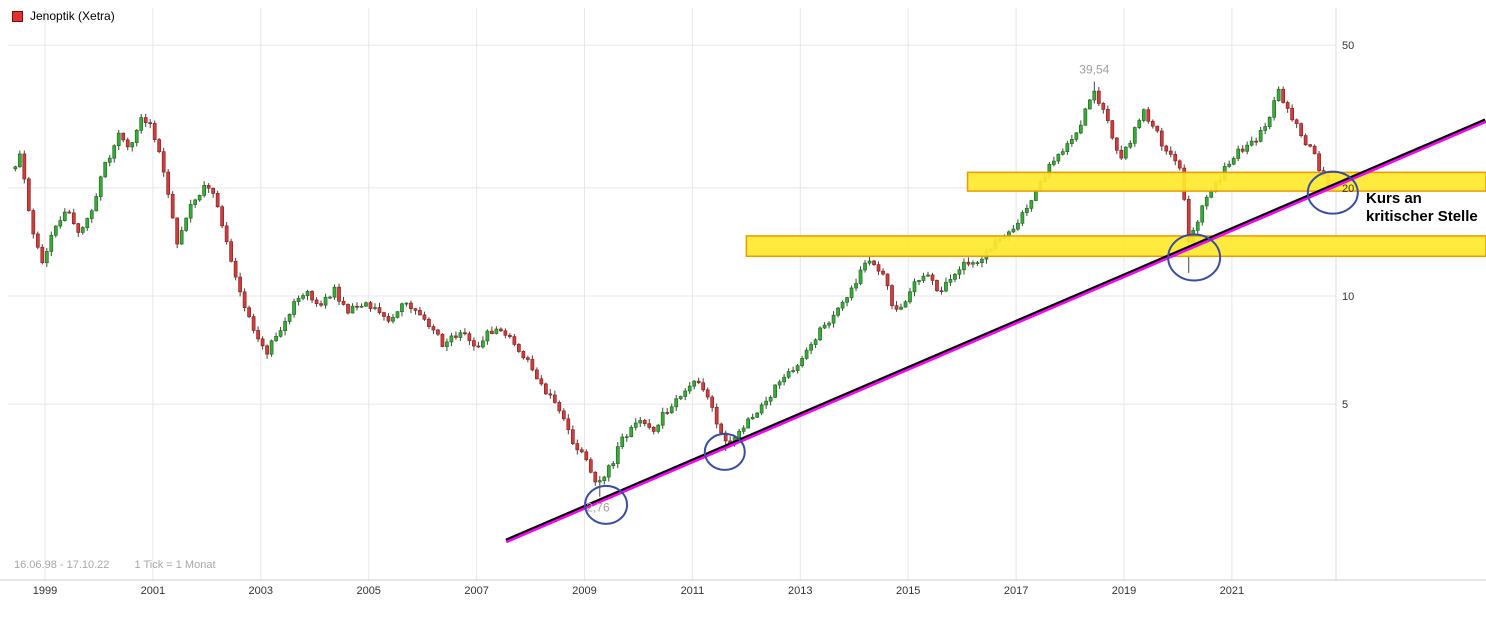 This screenshot has height=627, width=1486. I want to click on x-axis-tick-label: 1999, so click(45, 591).